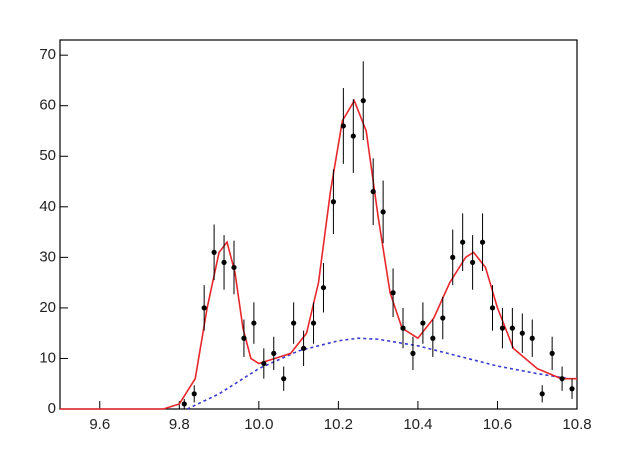  What do you see at coordinates (497, 424) in the screenshot?
I see `x-tick-label: 10.6` at bounding box center [497, 424].